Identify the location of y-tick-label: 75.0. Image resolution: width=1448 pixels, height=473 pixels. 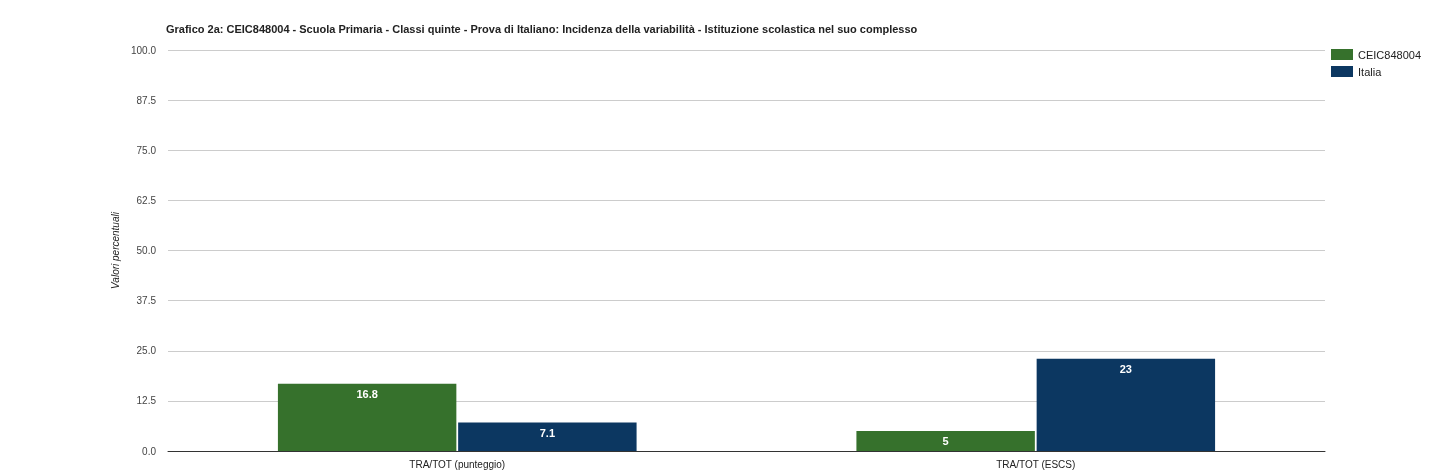
(146, 150).